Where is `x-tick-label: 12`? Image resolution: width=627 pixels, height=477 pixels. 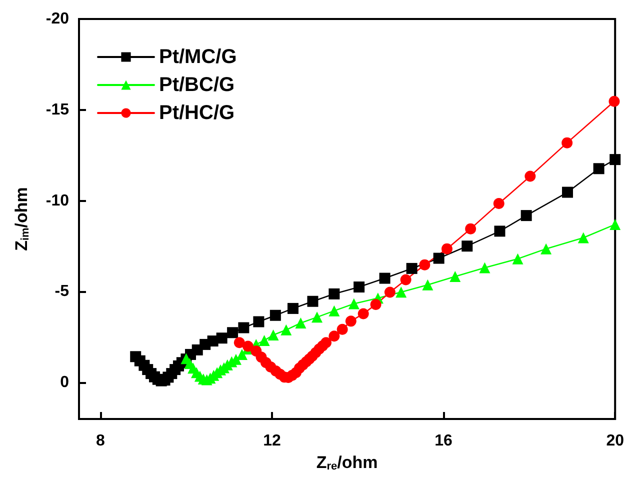
x-tick-label: 12 is located at coordinates (272, 441).